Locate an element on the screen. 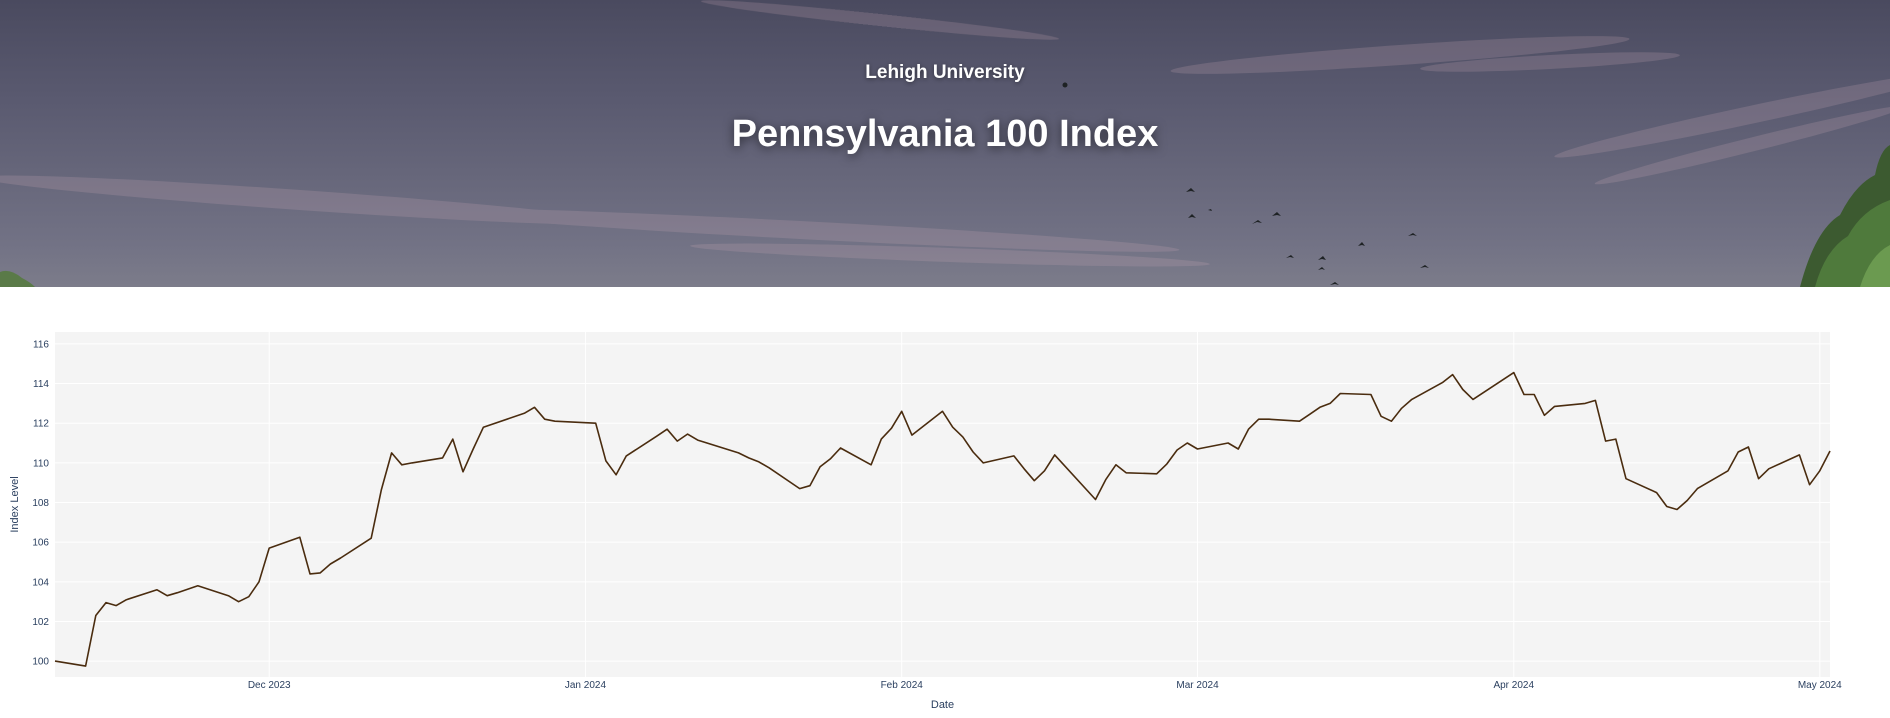 The image size is (1890, 718). x-axis-title: Date is located at coordinates (942, 705).